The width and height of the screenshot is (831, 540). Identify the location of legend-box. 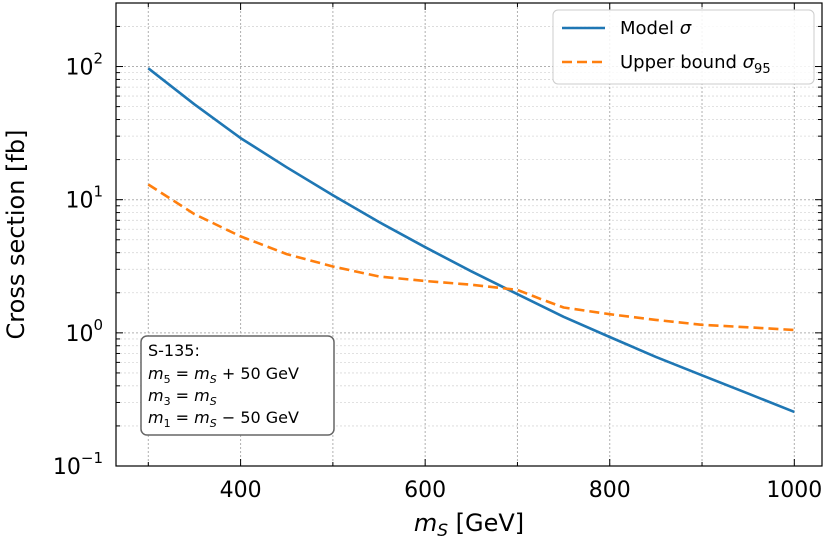
(683, 47).